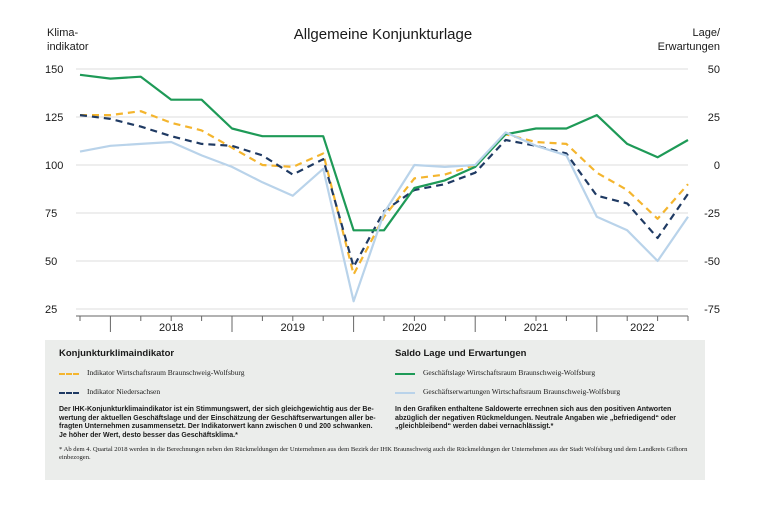 The width and height of the screenshot is (767, 512). Describe the element at coordinates (383, 34) in the screenshot. I see `chart-title: Allgemeine Konjunkturlage` at that location.